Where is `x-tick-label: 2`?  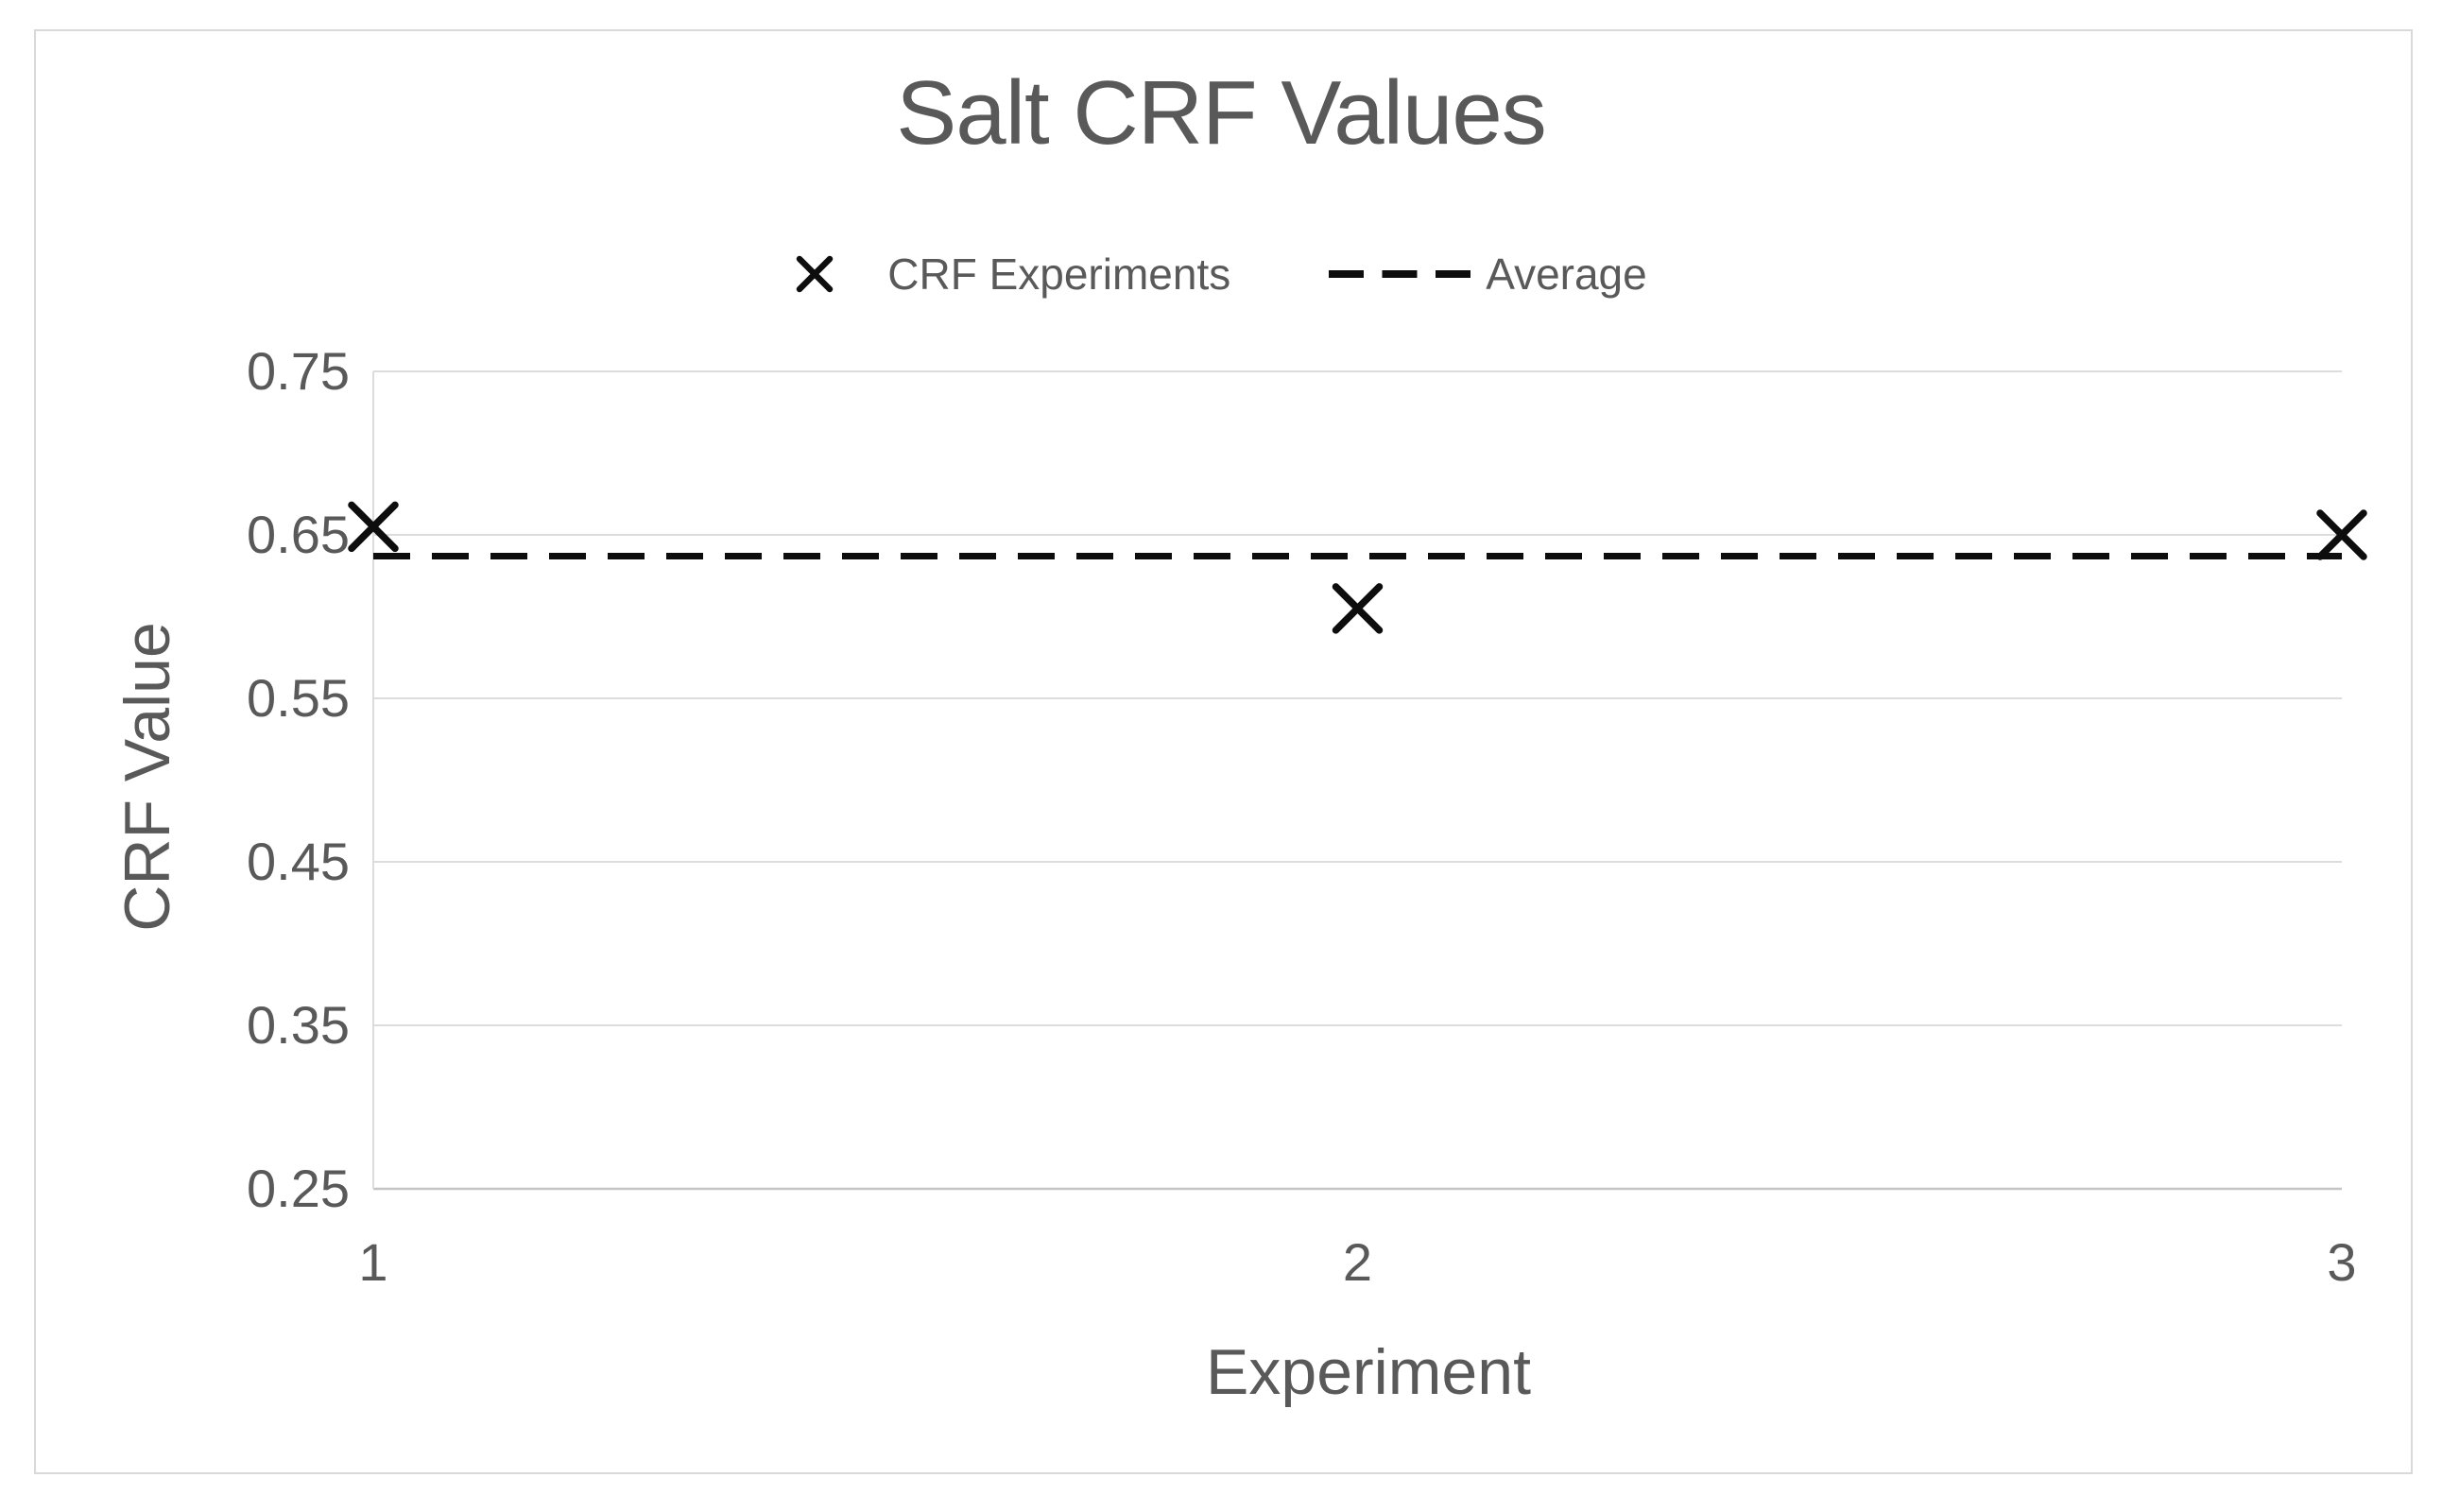 x-tick-label: 2 is located at coordinates (1358, 1262).